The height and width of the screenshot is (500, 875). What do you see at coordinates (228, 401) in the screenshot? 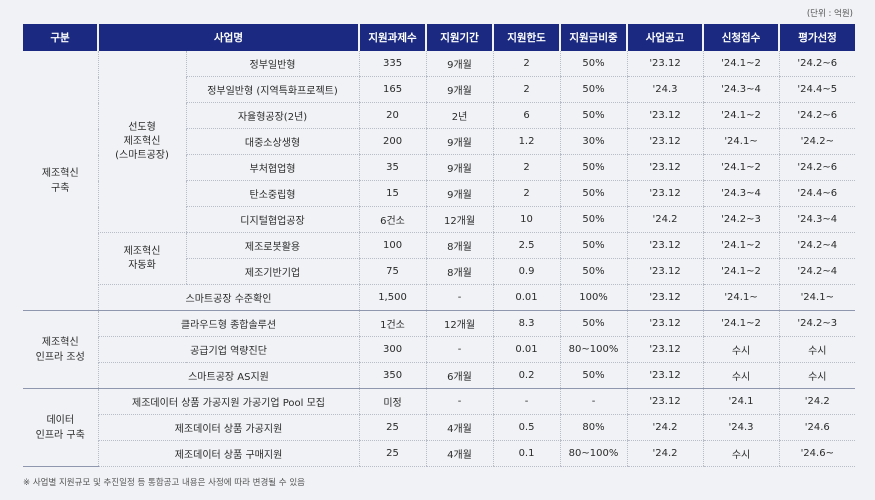
I see `program-name: 제조데이터 상품 가공지원 가공기업 Pool 모집` at bounding box center [228, 401].